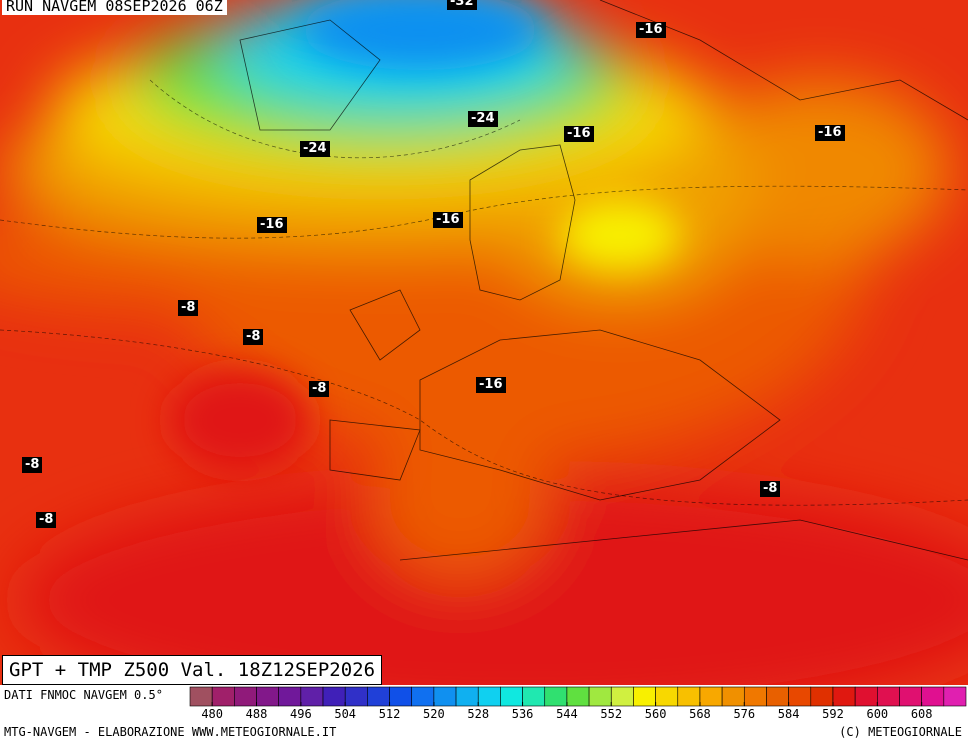 The height and width of the screenshot is (745, 968). Describe the element at coordinates (567, 714) in the screenshot. I see `colorbar-tick-label: 544` at that location.